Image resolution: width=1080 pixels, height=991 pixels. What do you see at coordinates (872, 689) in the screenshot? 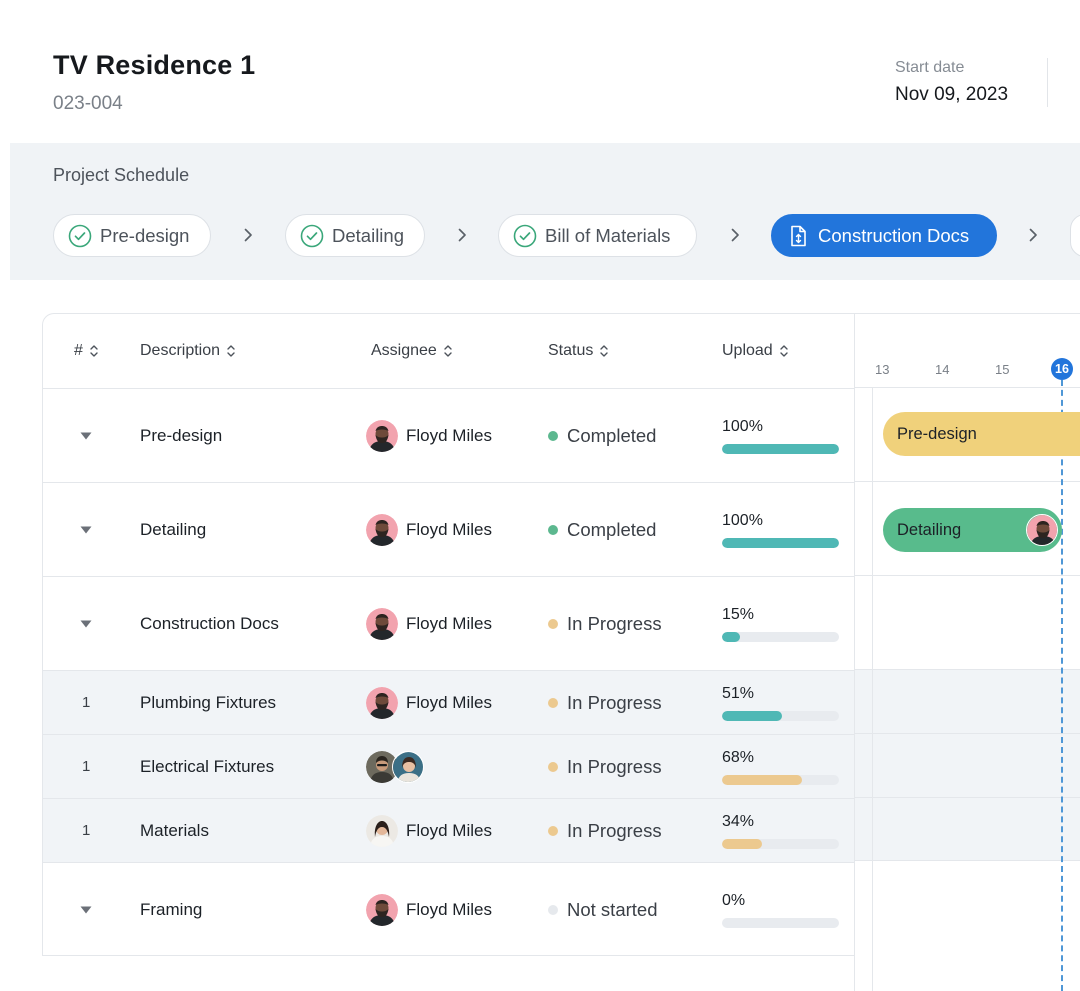
I see `gantt-gridline` at bounding box center [872, 689].